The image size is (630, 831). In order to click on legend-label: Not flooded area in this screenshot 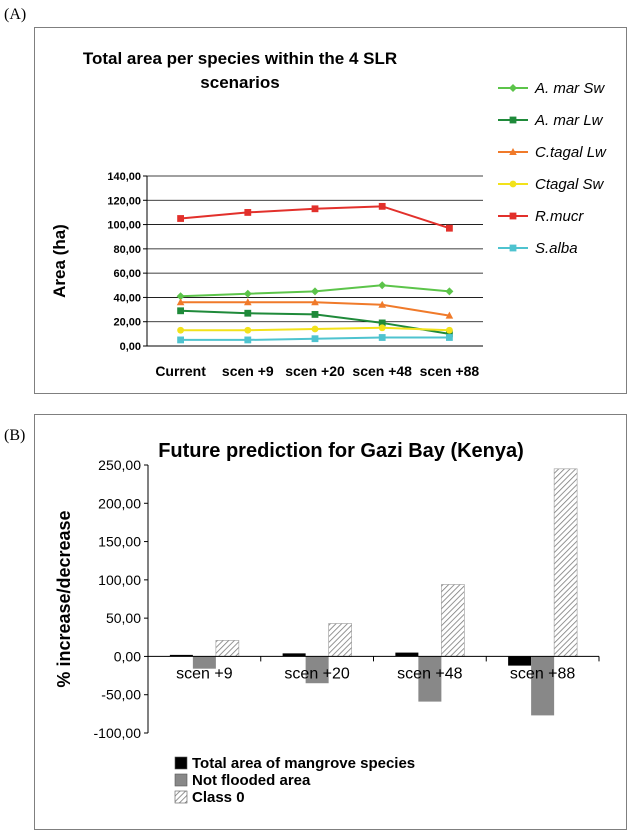, I will do `click(251, 780)`.